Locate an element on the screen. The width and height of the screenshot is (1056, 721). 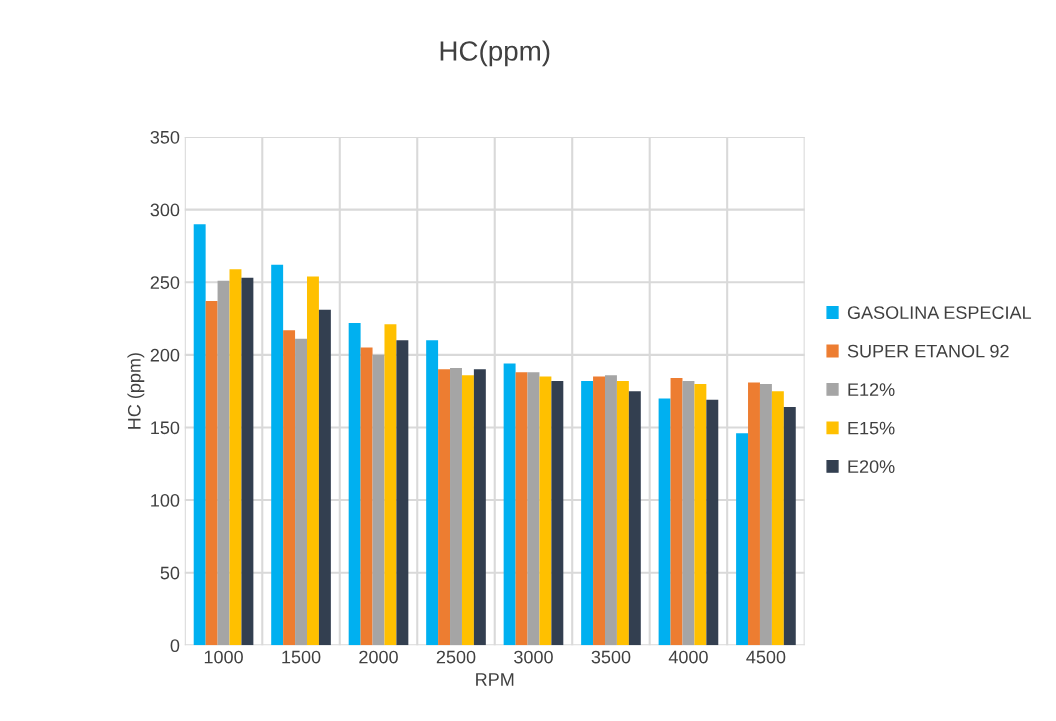
y-tick-label: 250 is located at coordinates (165, 282).